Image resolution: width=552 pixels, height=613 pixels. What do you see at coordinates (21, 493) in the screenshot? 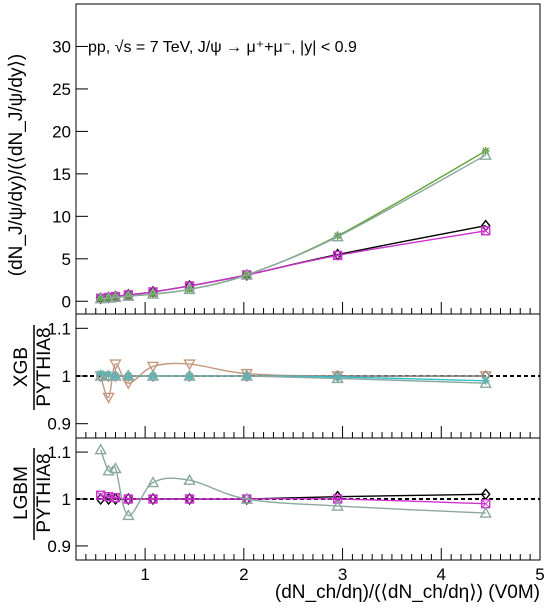
I see `bottom-panel-y-label-numerator: LGBM` at bounding box center [21, 493].